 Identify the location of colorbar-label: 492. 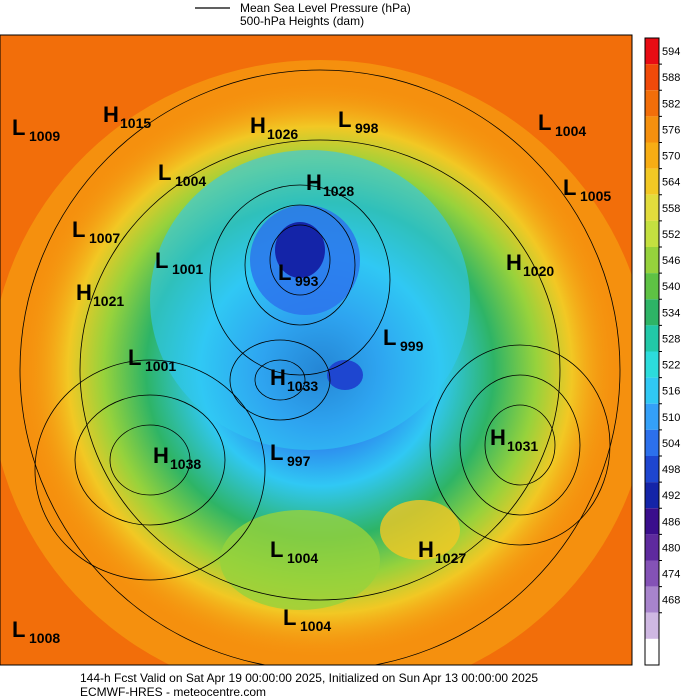
(671, 496).